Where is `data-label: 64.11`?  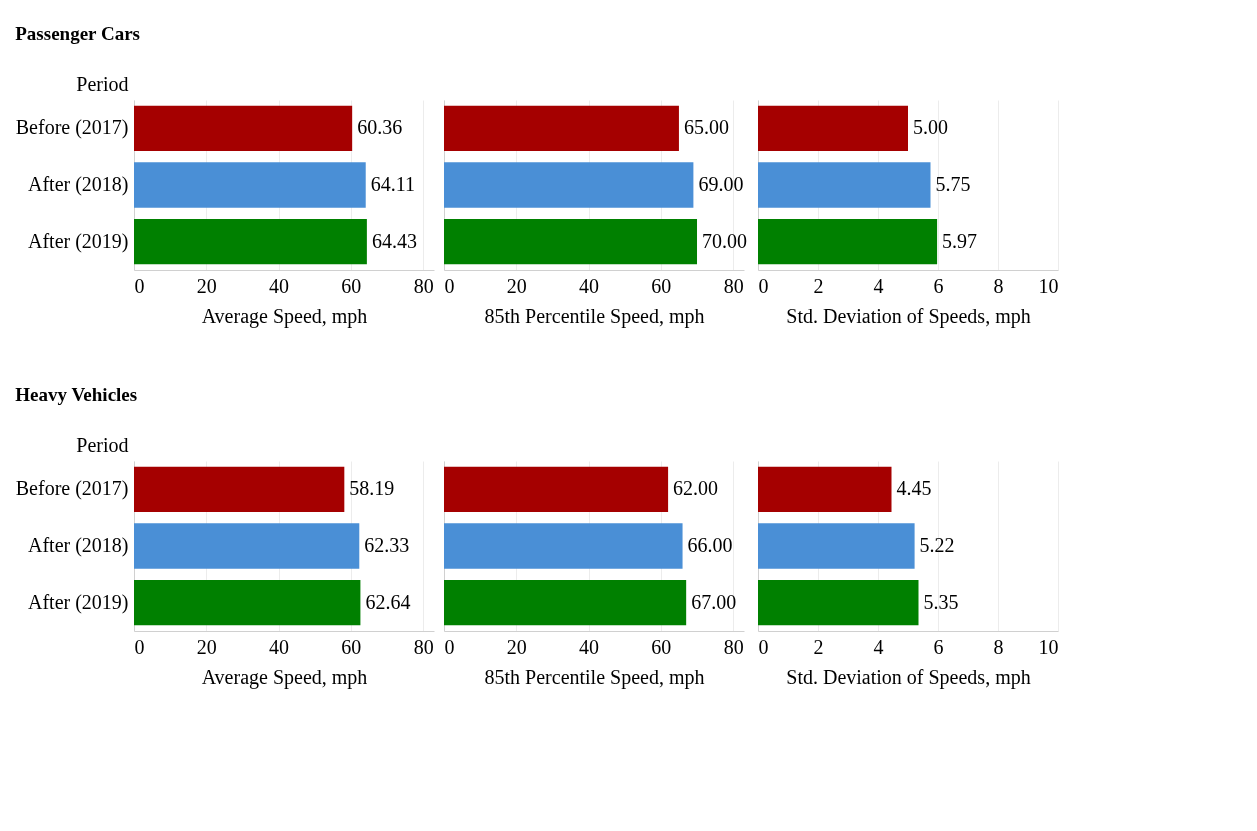 data-label: 64.11 is located at coordinates (392, 184).